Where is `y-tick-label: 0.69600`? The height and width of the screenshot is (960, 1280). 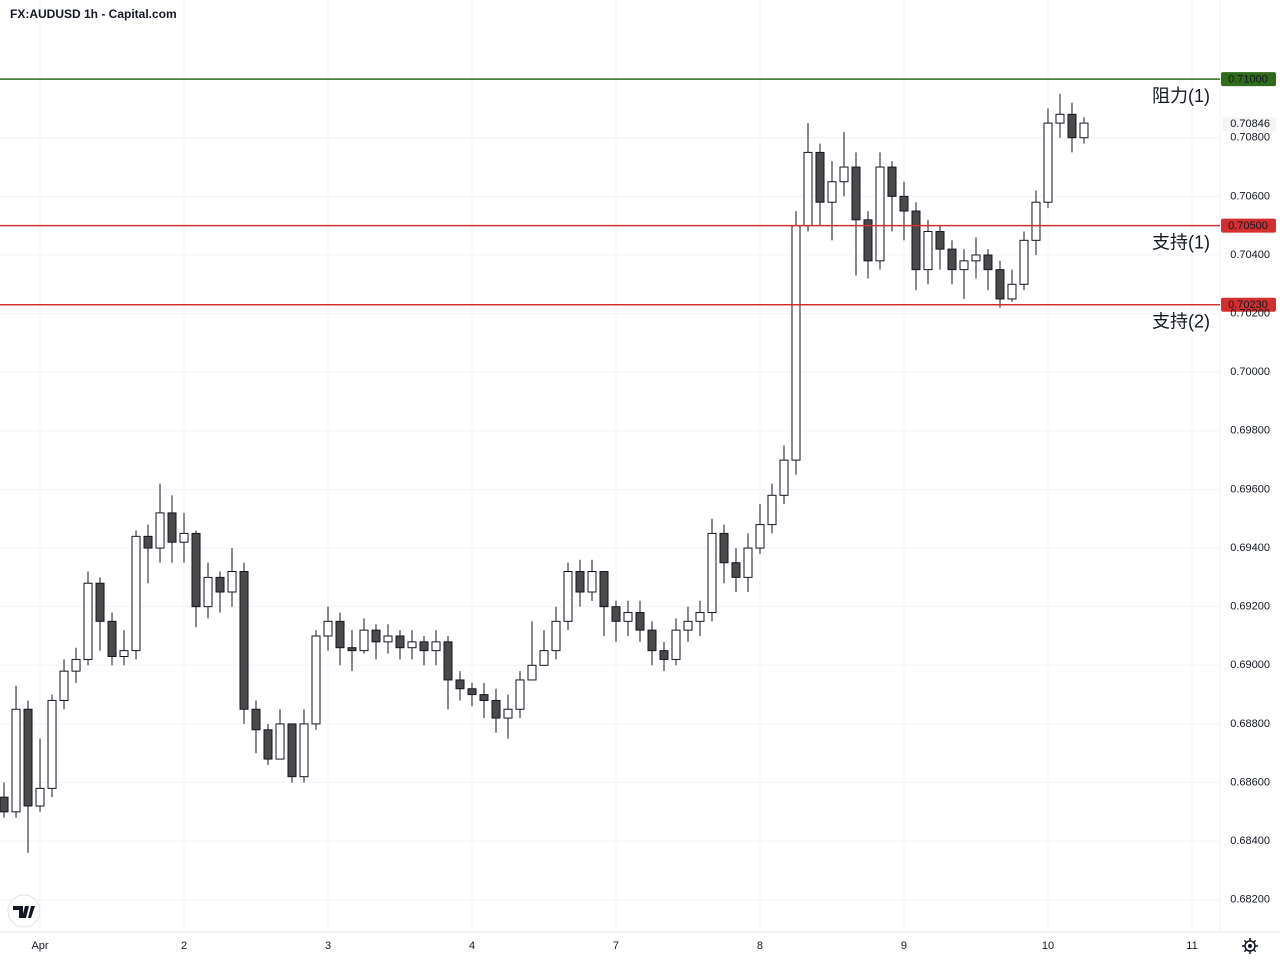
y-tick-label: 0.69600 is located at coordinates (1250, 489).